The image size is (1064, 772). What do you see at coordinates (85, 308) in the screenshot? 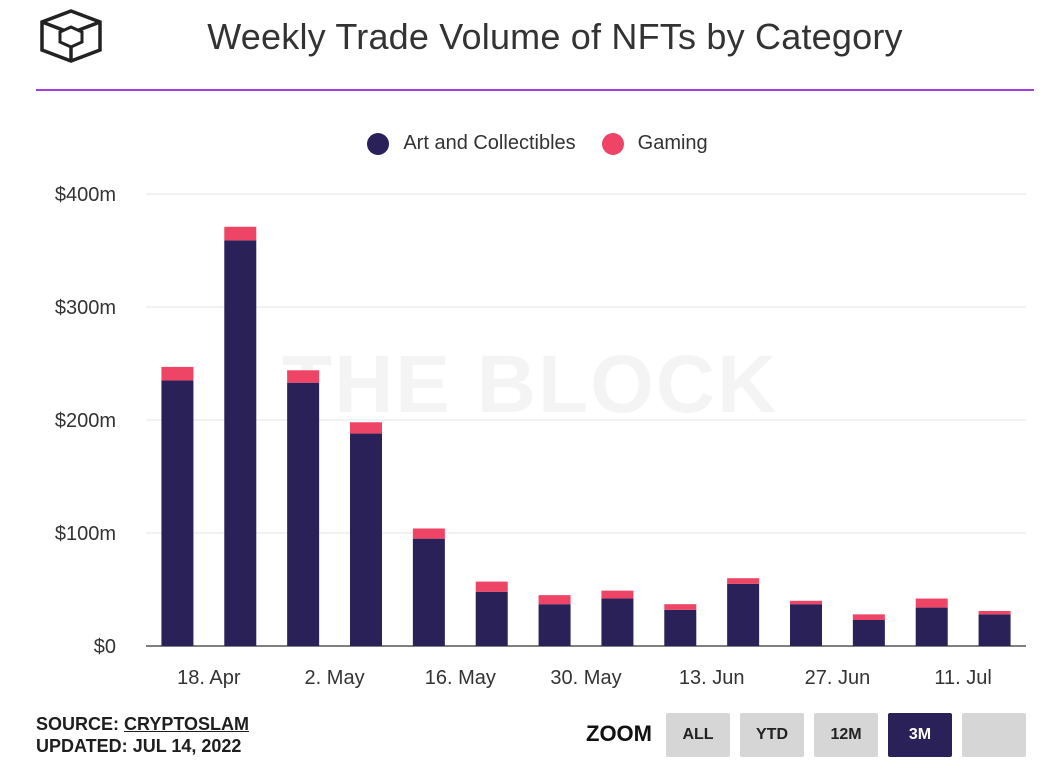
I see `y-tick-label: $300m` at bounding box center [85, 308].